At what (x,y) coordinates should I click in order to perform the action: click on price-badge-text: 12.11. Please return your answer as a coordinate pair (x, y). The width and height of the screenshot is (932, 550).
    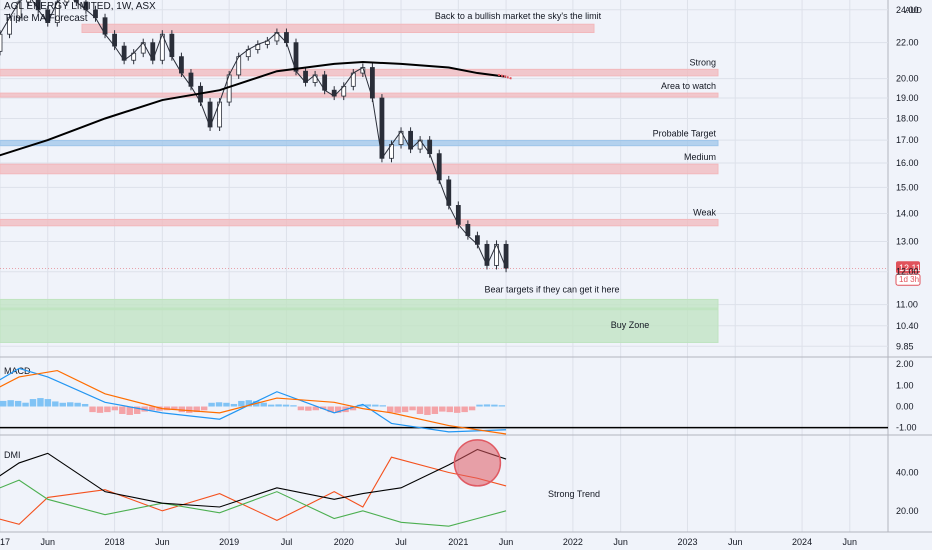
    Looking at the image, I should click on (910, 268).